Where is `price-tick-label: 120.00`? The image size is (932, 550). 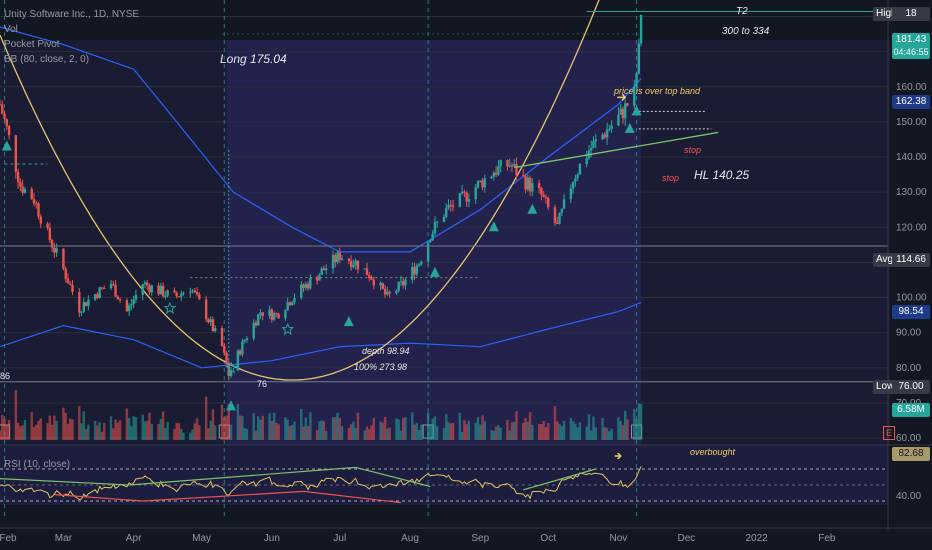
price-tick-label: 120.00 is located at coordinates (911, 227).